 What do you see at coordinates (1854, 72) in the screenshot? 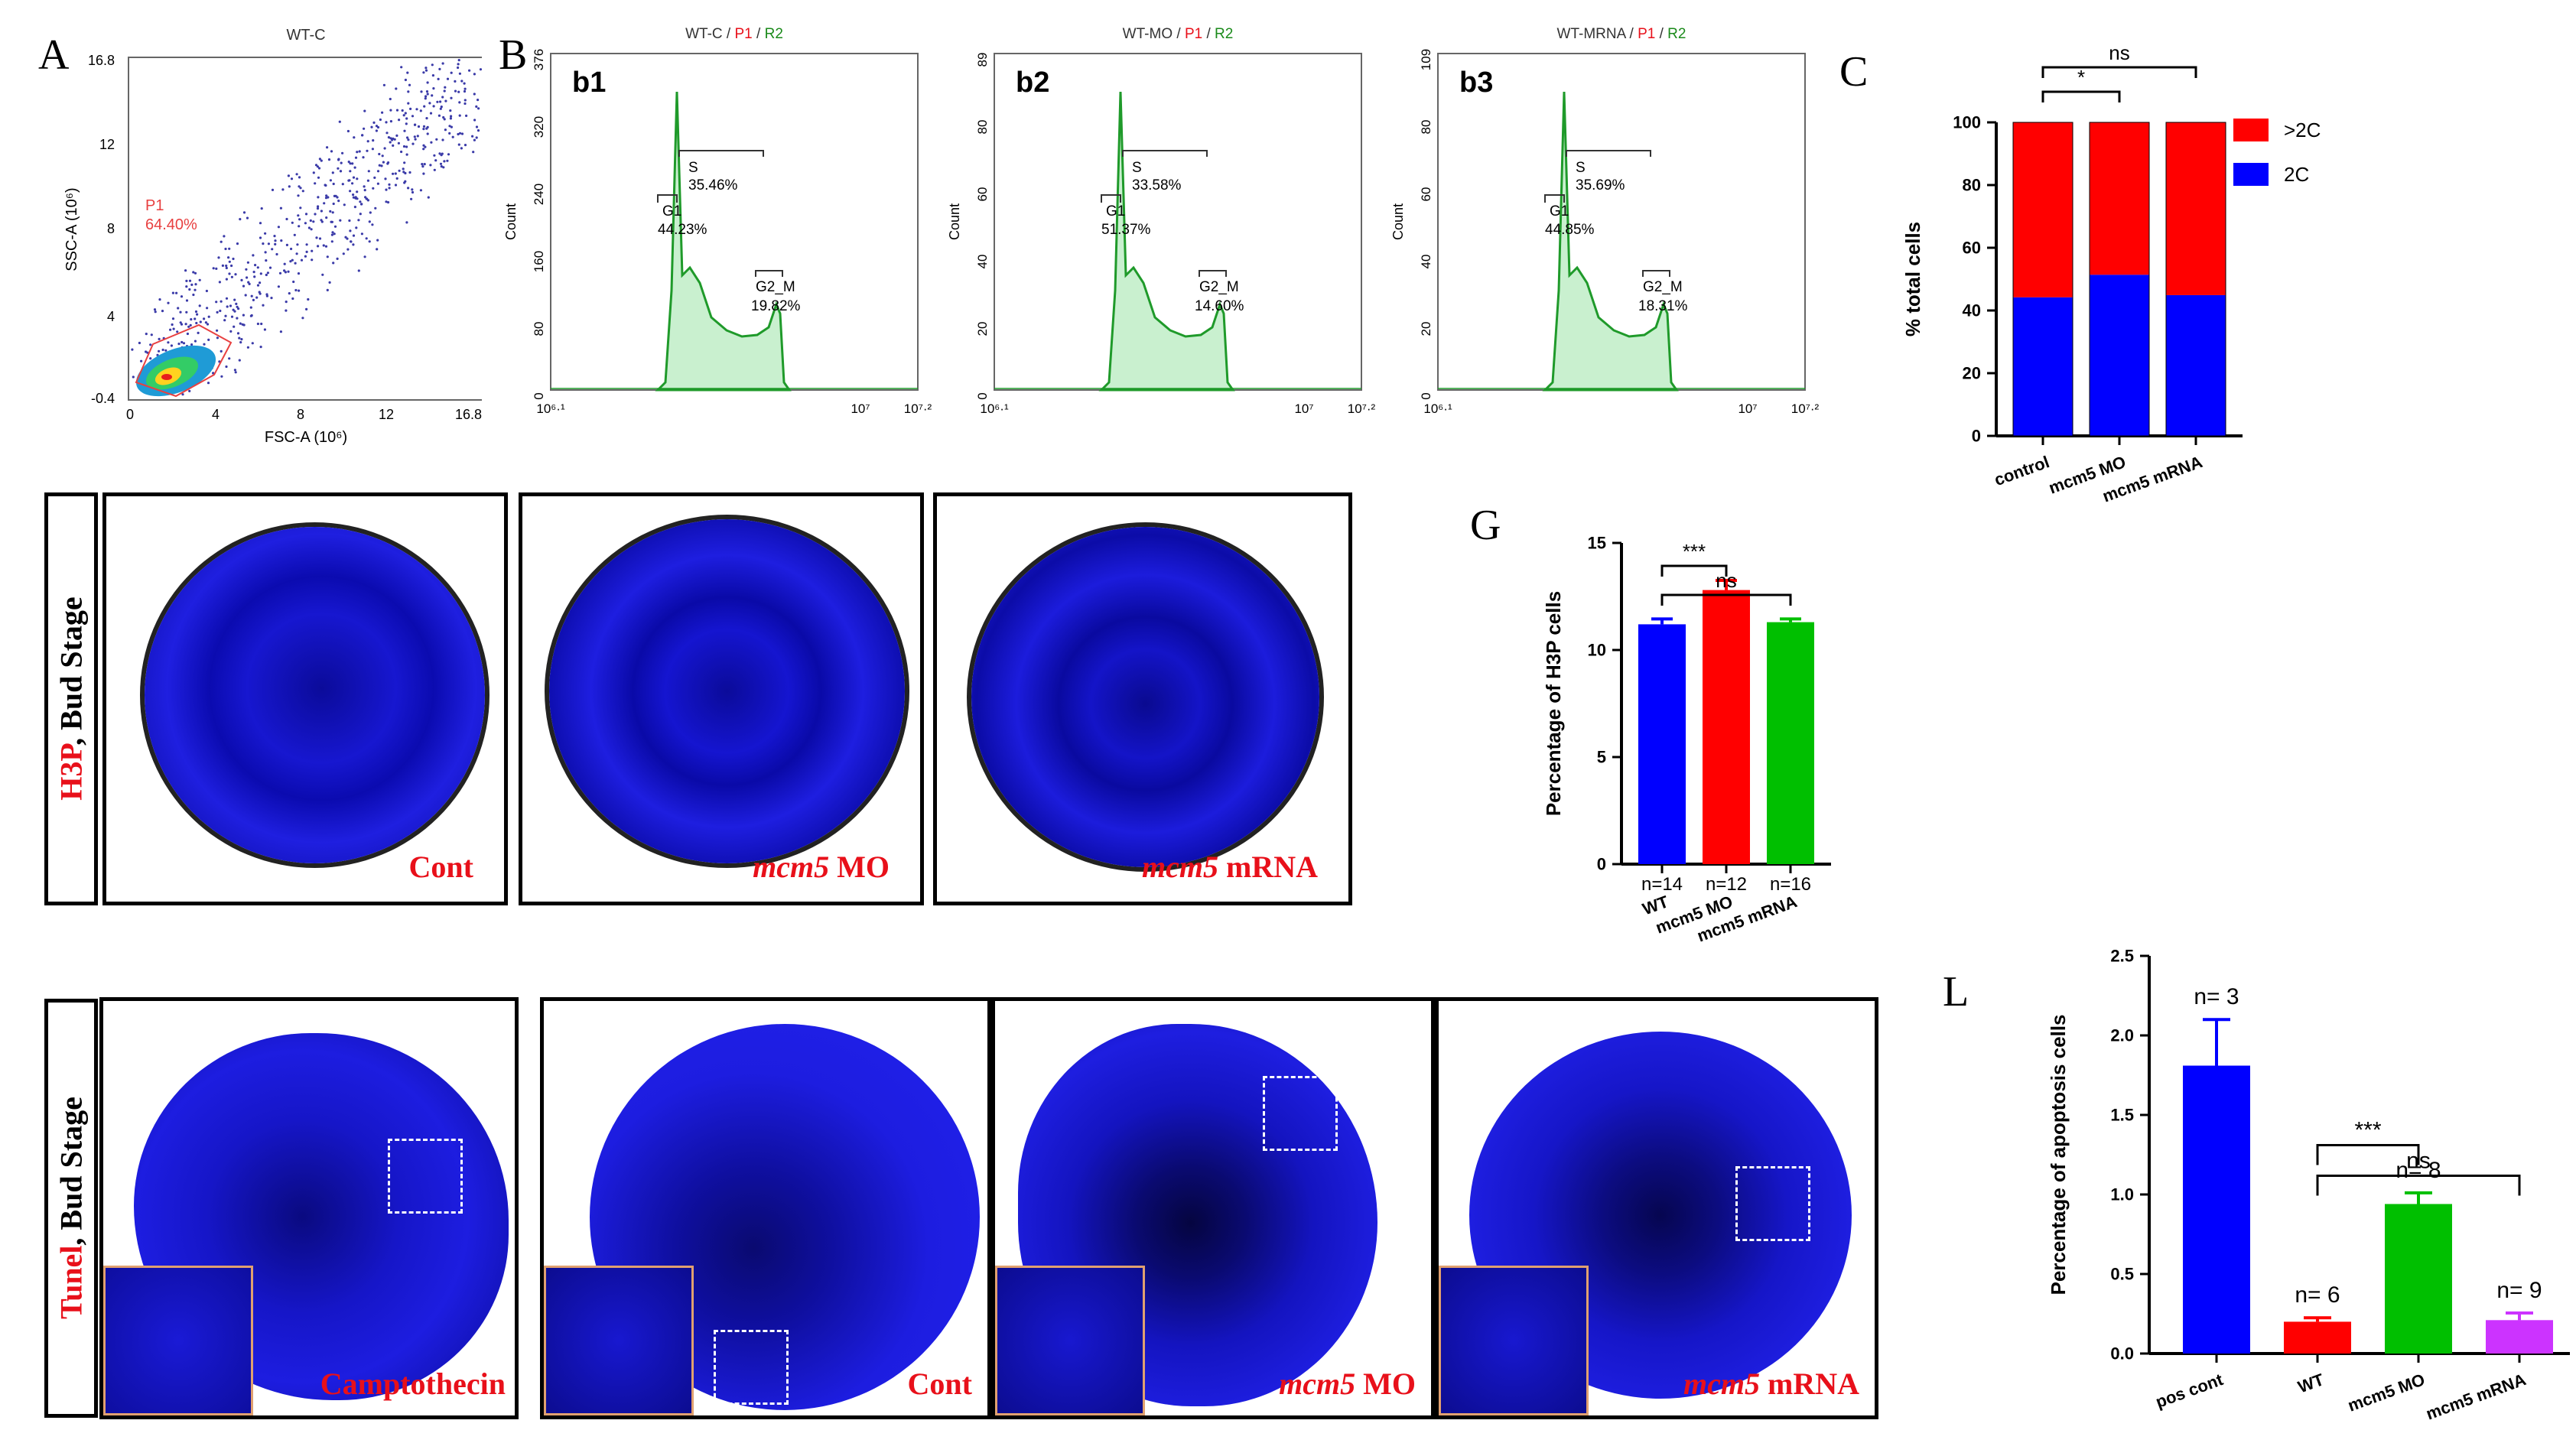
I see `panel-letter-c: C` at bounding box center [1854, 72].